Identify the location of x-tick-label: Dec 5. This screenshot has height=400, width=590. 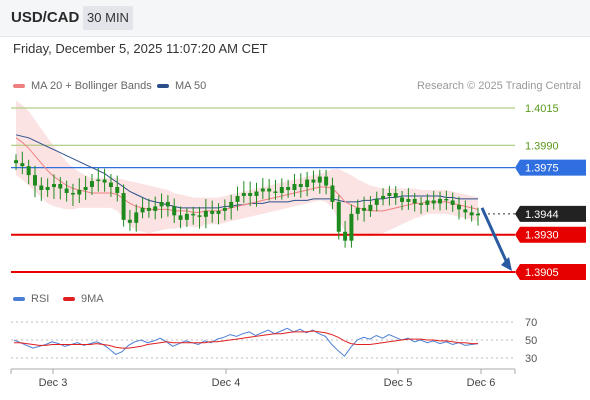
(398, 383).